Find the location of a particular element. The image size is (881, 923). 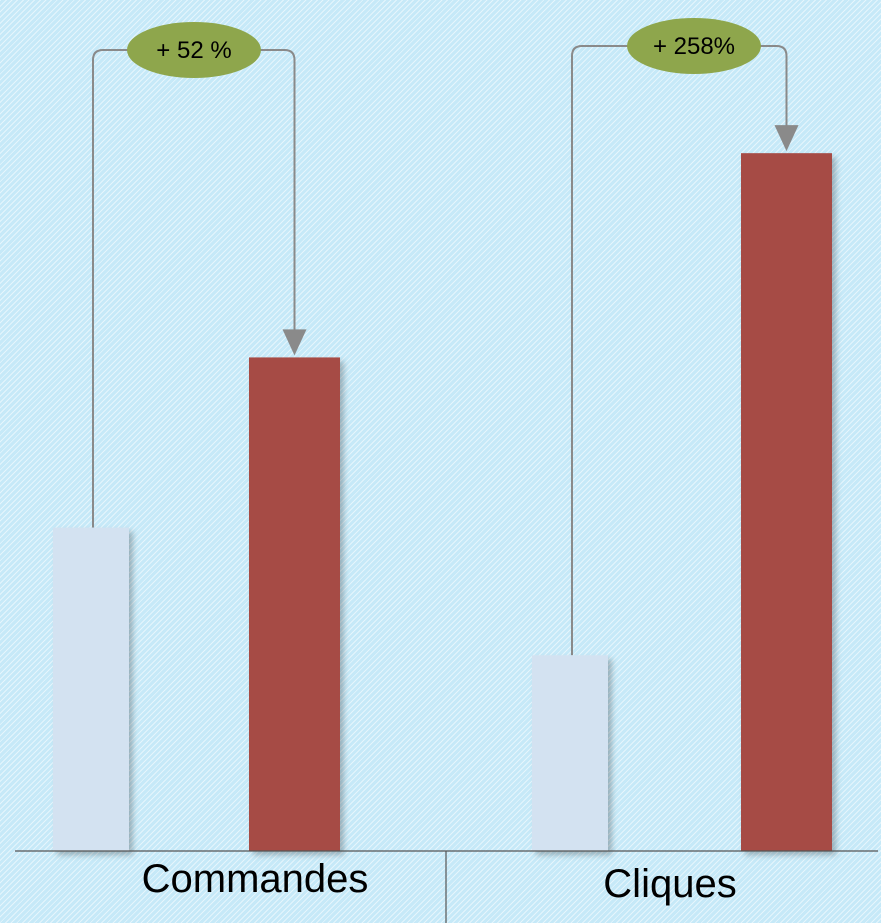

arrow-head-cliques is located at coordinates (786, 138).